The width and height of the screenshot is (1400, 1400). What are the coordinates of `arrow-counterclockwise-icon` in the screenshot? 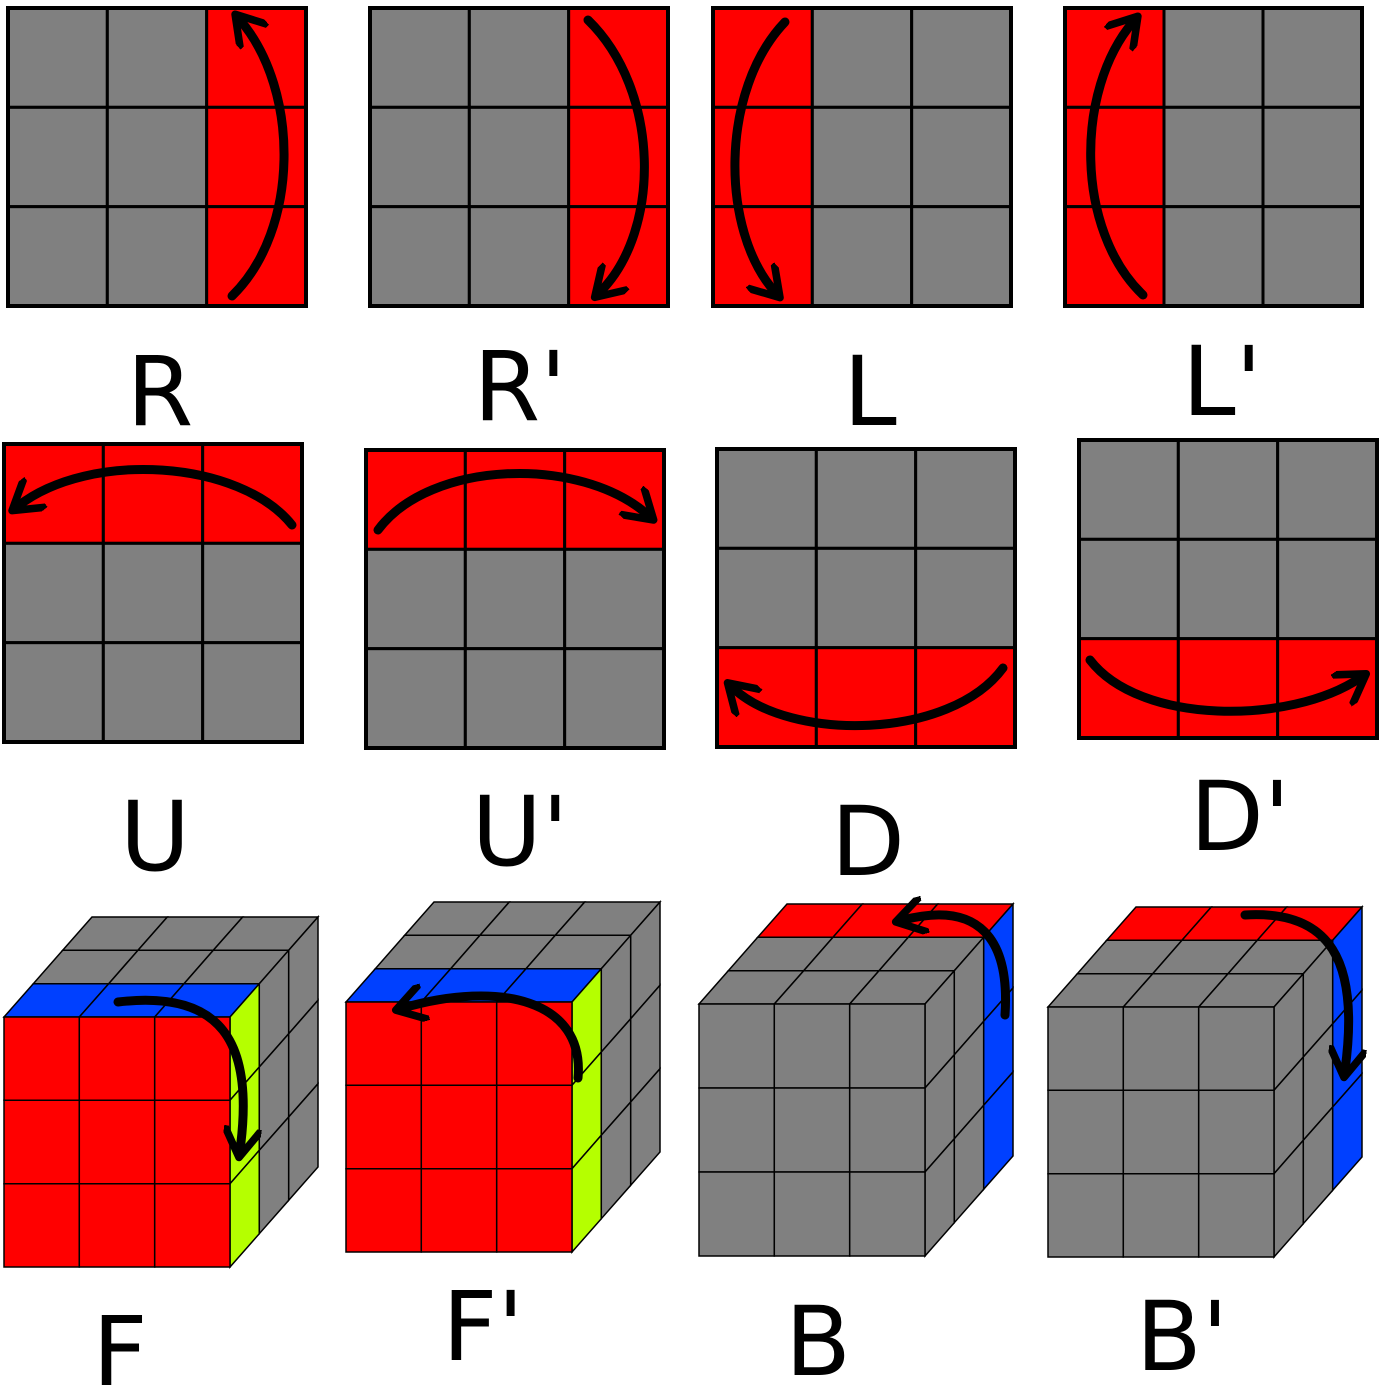 It's located at (493, 1039).